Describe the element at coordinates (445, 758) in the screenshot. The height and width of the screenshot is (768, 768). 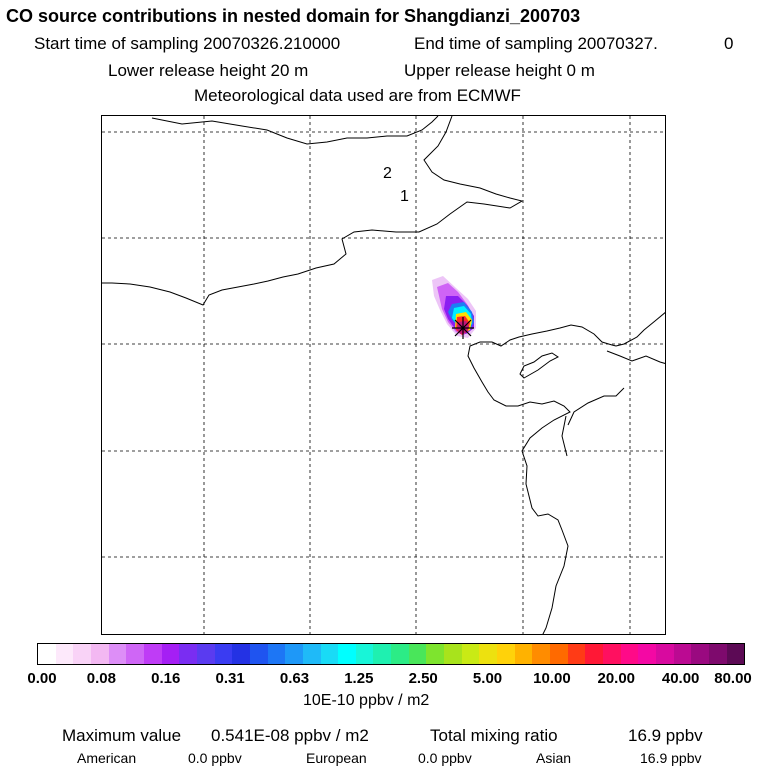
I see `european-value: 0.0 ppbv` at that location.